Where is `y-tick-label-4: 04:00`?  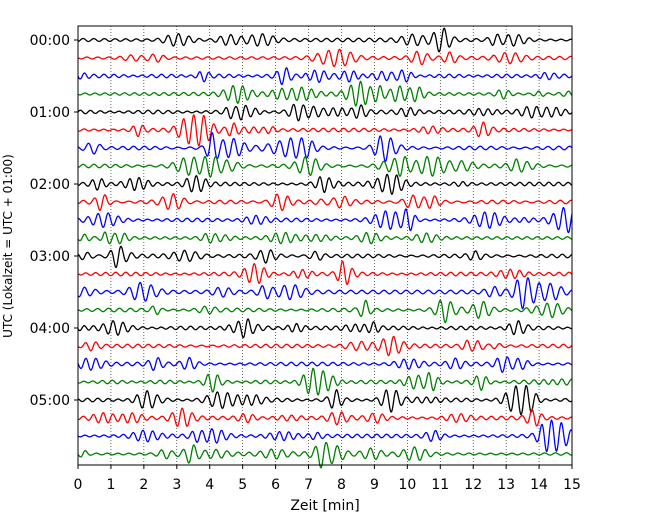
y-tick-label-4: 04:00 is located at coordinates (50, 329).